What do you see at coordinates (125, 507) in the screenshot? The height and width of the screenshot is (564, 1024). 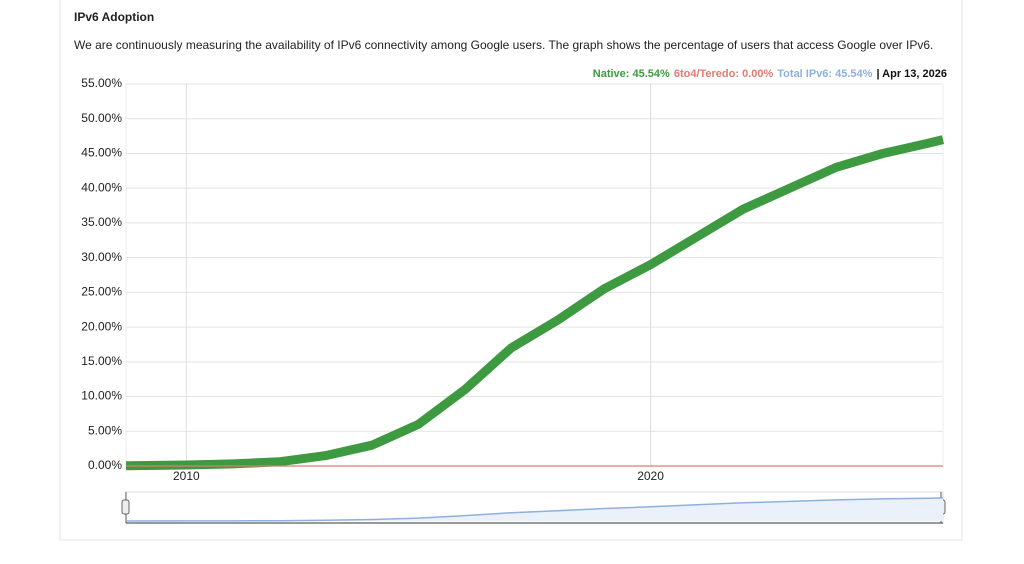 I see `navigator-handle` at bounding box center [125, 507].